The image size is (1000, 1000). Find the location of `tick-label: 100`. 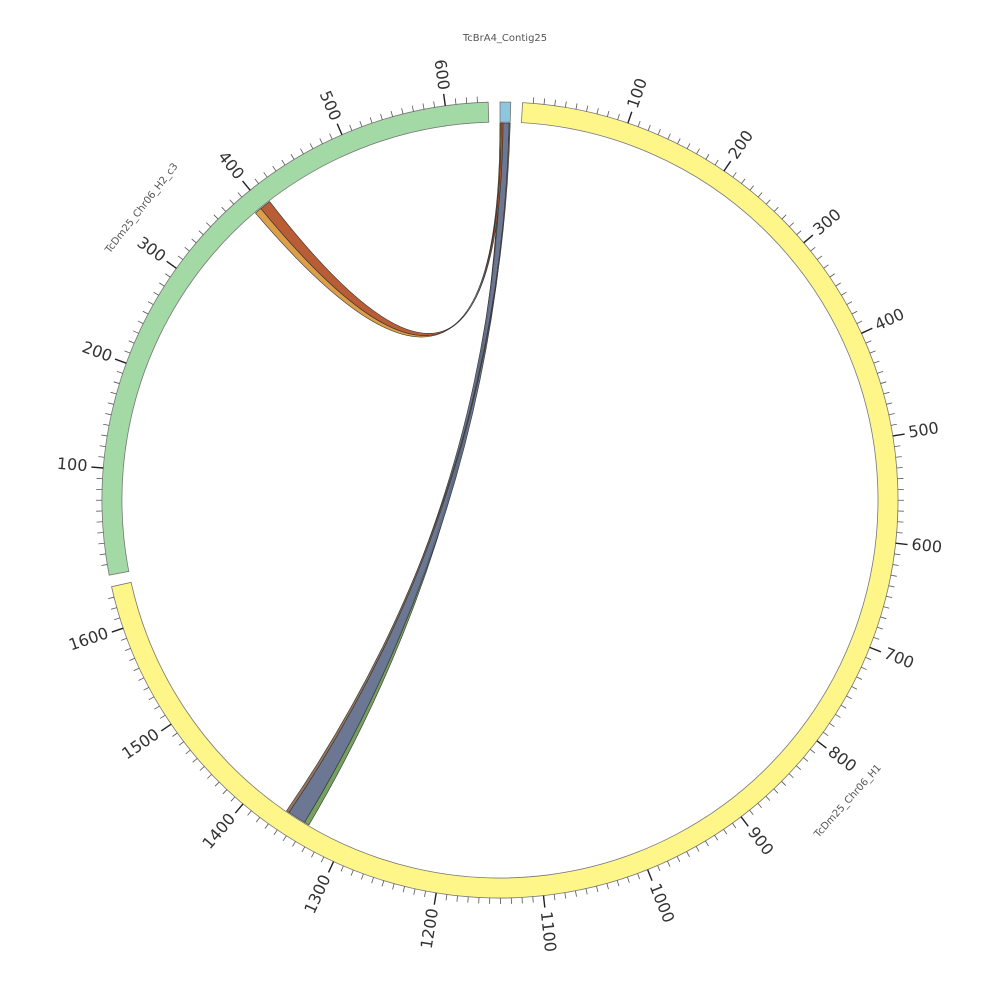

tick-label: 100 is located at coordinates (637, 93).